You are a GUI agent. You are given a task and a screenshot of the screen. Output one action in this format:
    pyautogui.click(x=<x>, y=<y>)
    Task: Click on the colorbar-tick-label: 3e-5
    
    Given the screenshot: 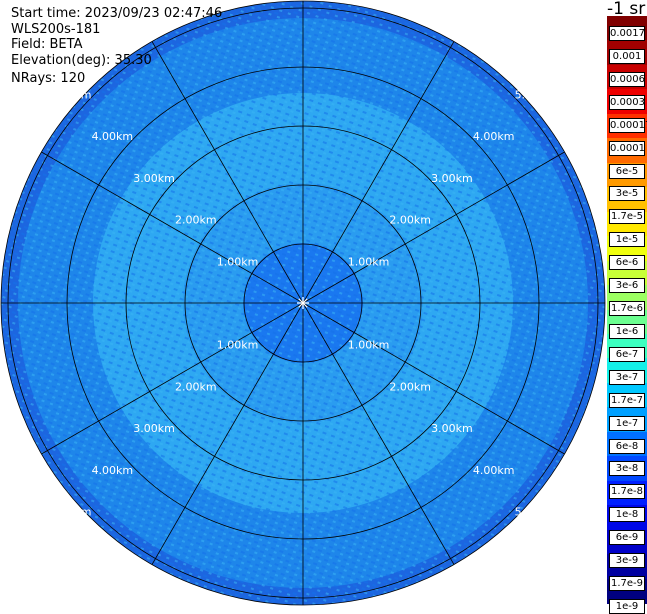 What is the action you would take?
    pyautogui.click(x=627, y=194)
    